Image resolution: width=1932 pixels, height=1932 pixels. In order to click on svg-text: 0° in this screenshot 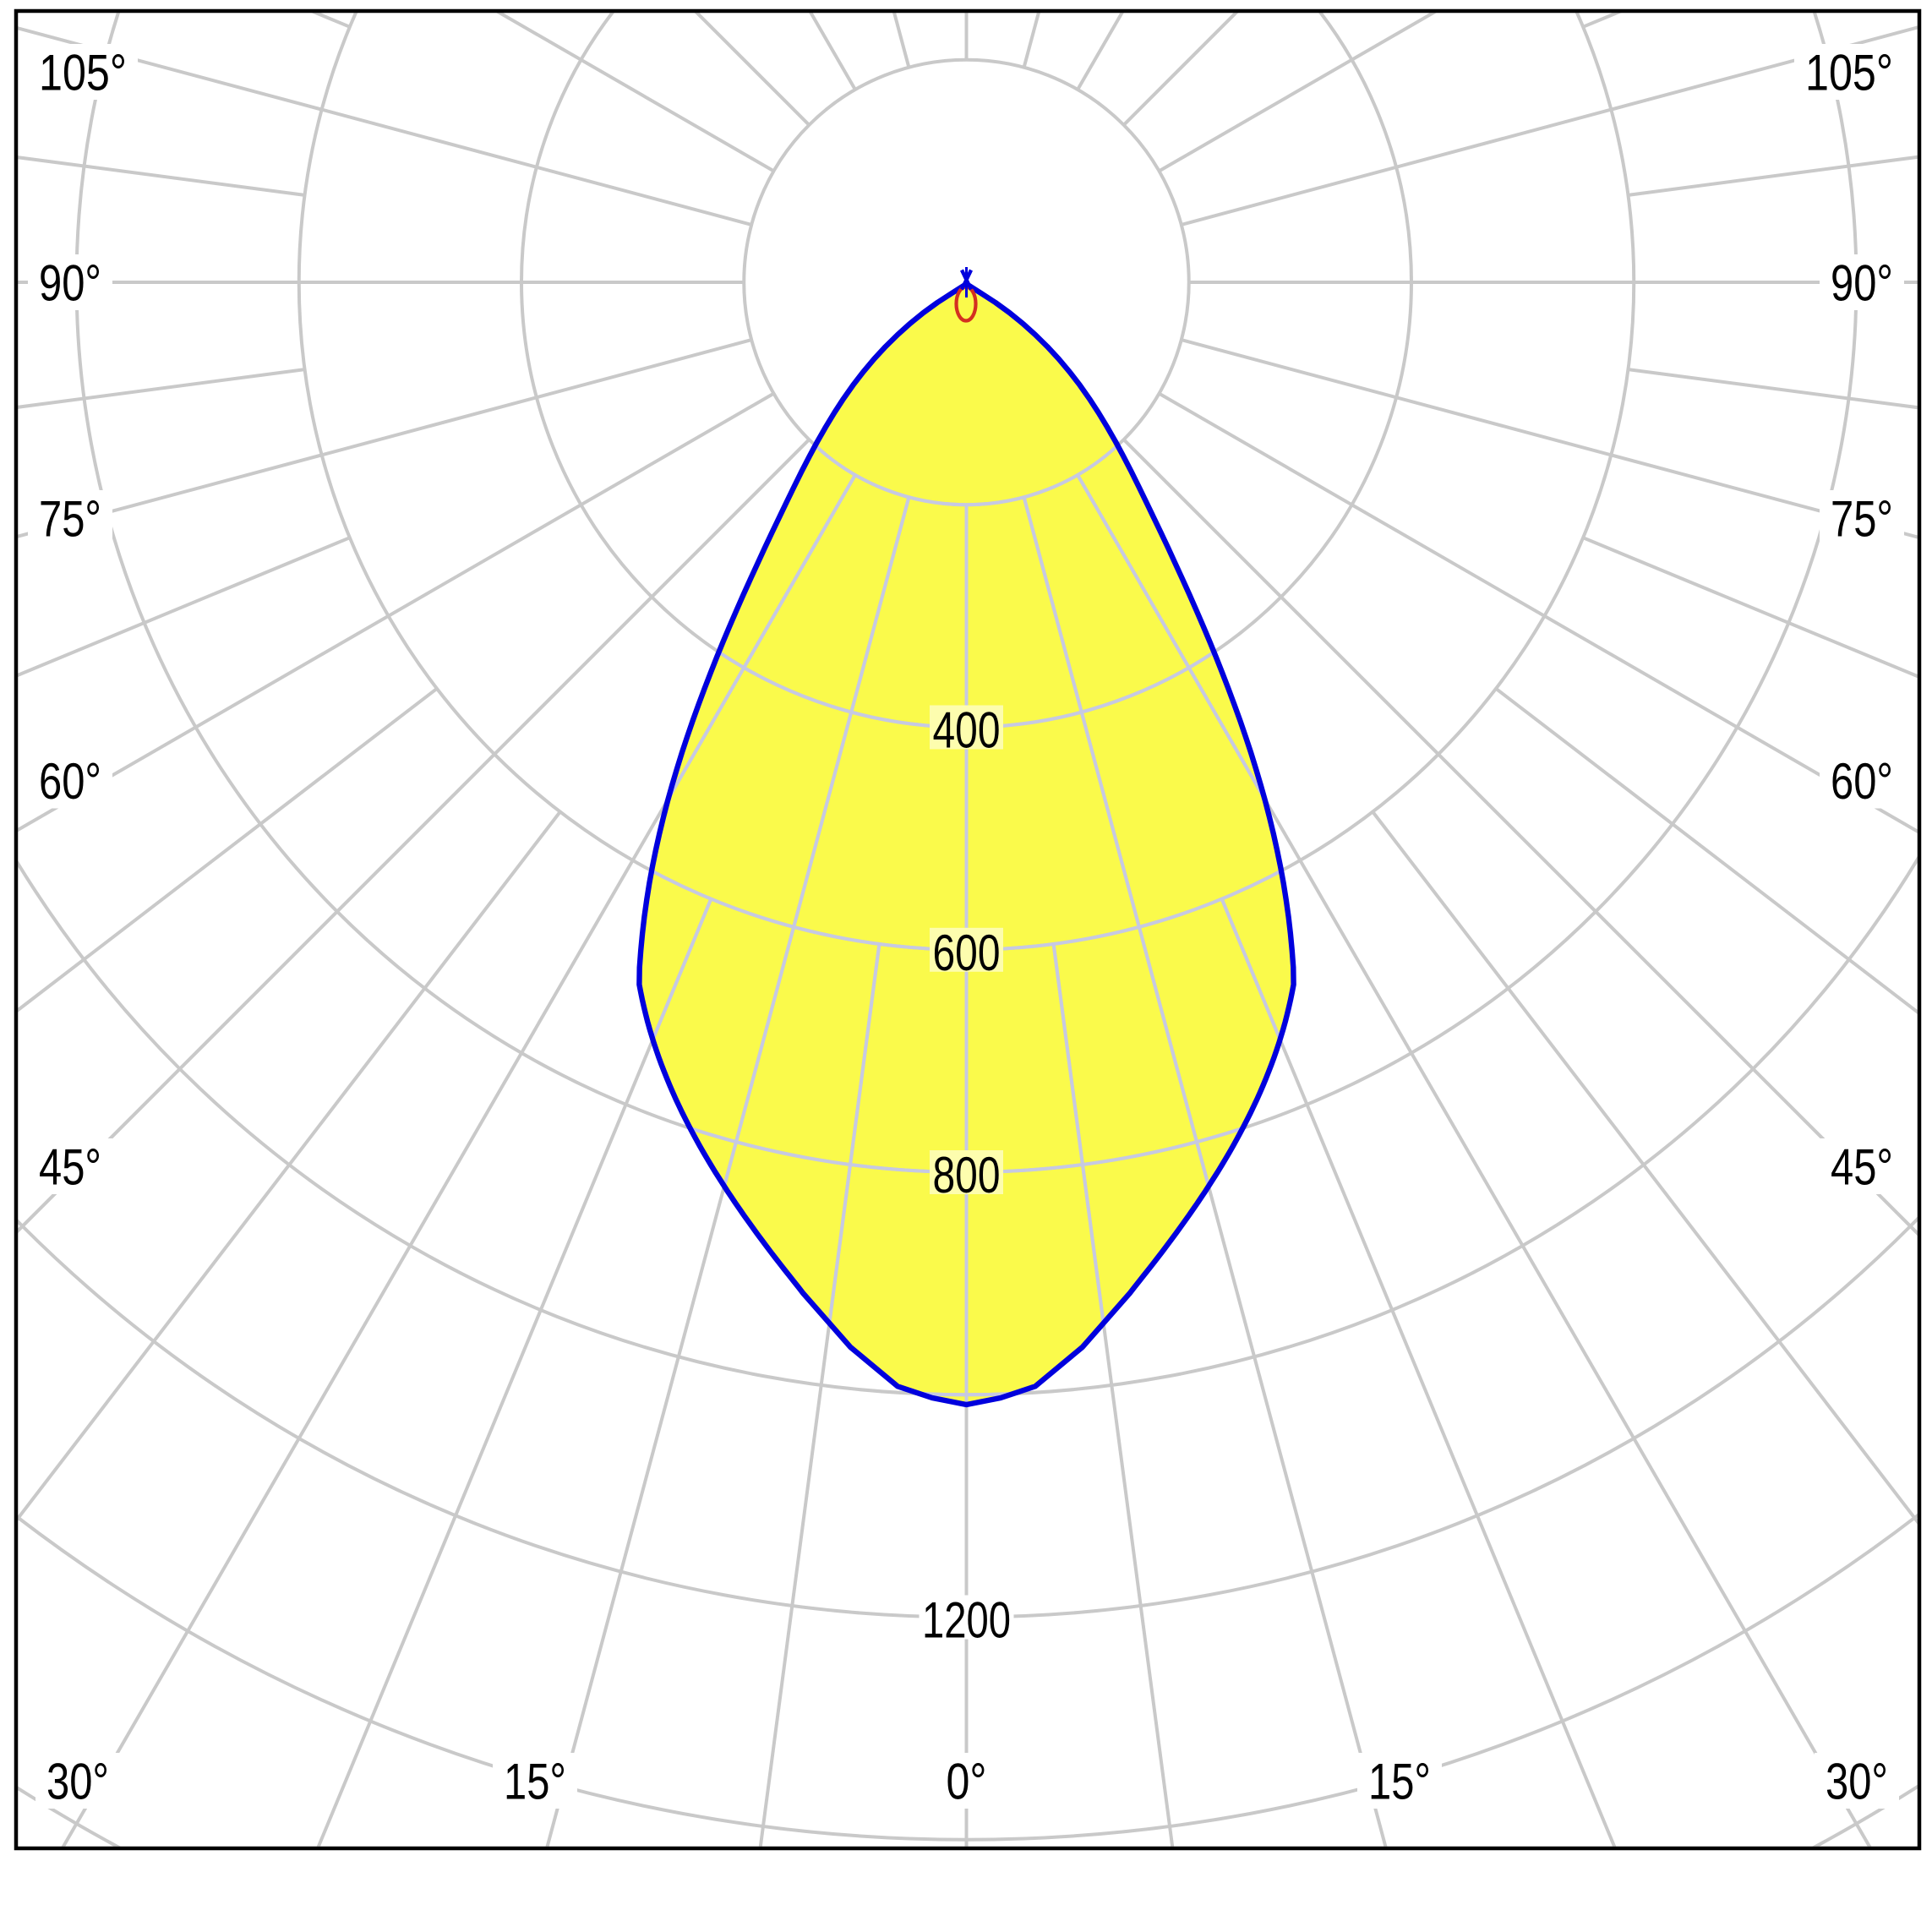, I will do `click(967, 1782)`.